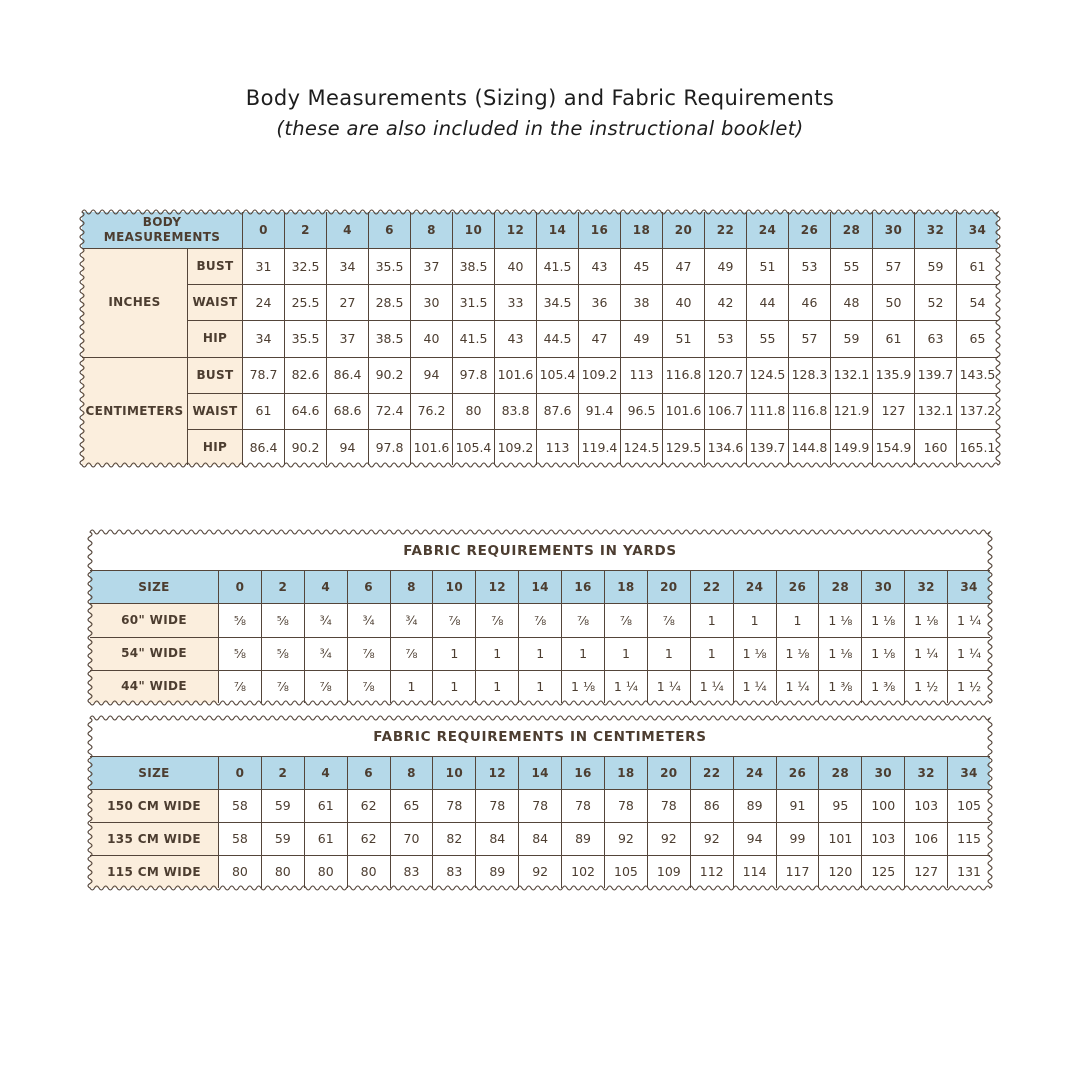 The height and width of the screenshot is (1080, 1080). What do you see at coordinates (767, 338) in the screenshot?
I see `measurement-value: 55` at bounding box center [767, 338].